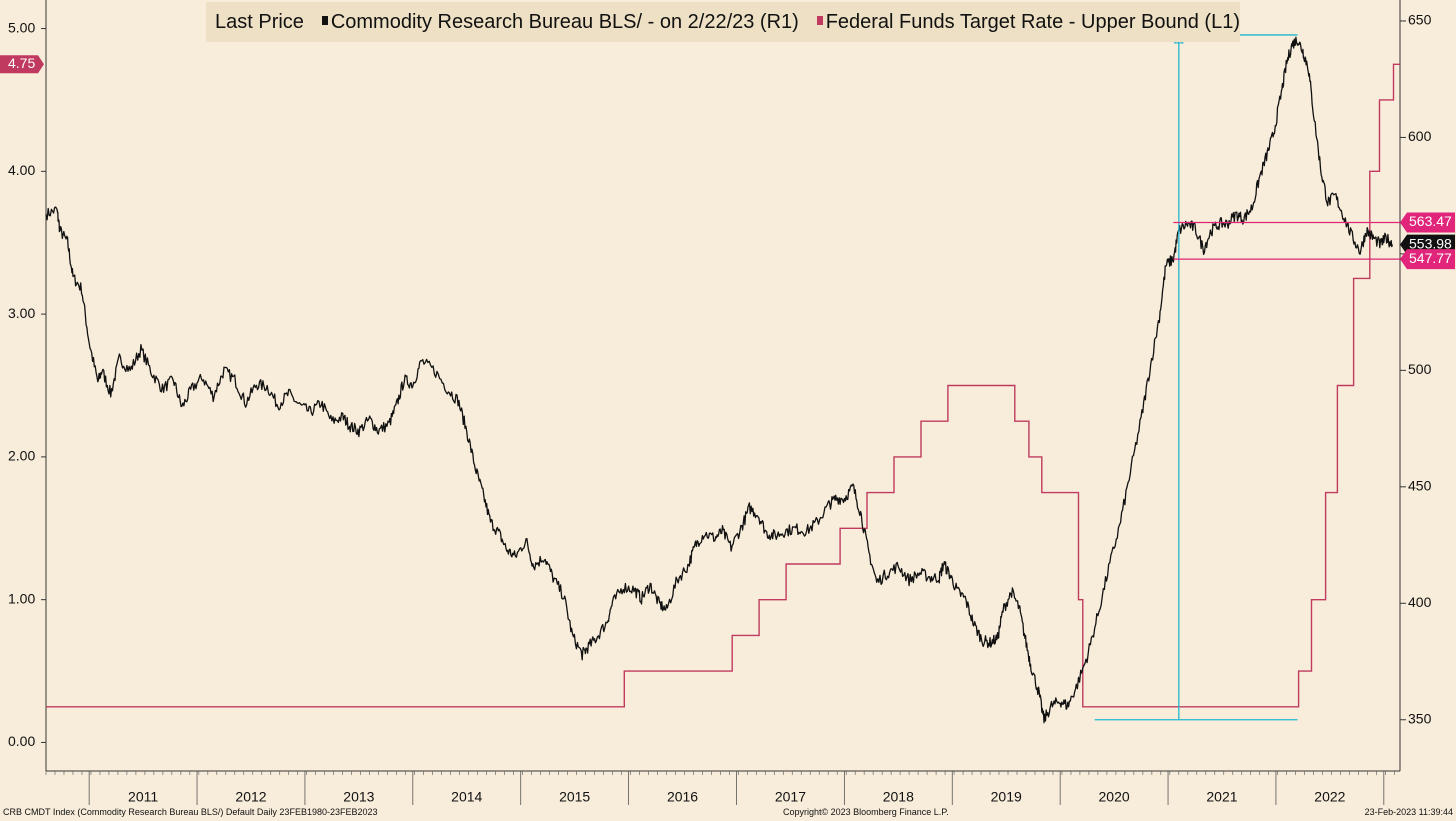  I want to click on right-tick-label: 650, so click(1420, 20).